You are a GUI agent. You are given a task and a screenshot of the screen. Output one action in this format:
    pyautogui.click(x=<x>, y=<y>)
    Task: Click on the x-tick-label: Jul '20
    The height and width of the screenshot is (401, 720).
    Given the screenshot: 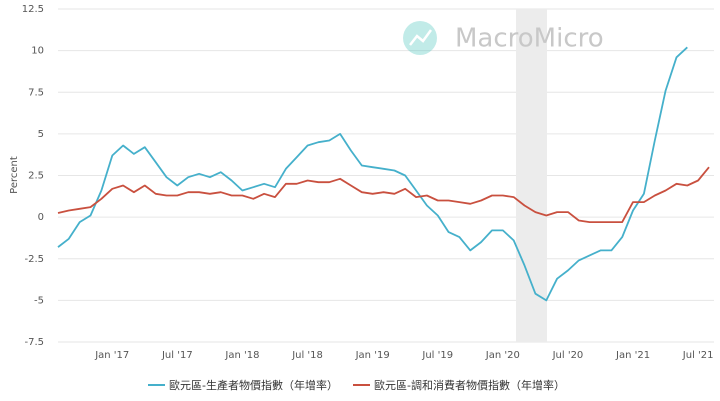 What is the action you would take?
    pyautogui.click(x=568, y=355)
    